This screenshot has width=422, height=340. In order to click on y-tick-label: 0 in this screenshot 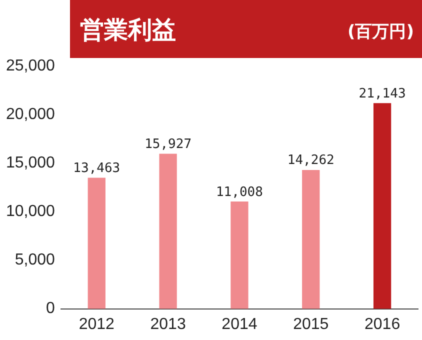, I will do `click(51, 309)`.